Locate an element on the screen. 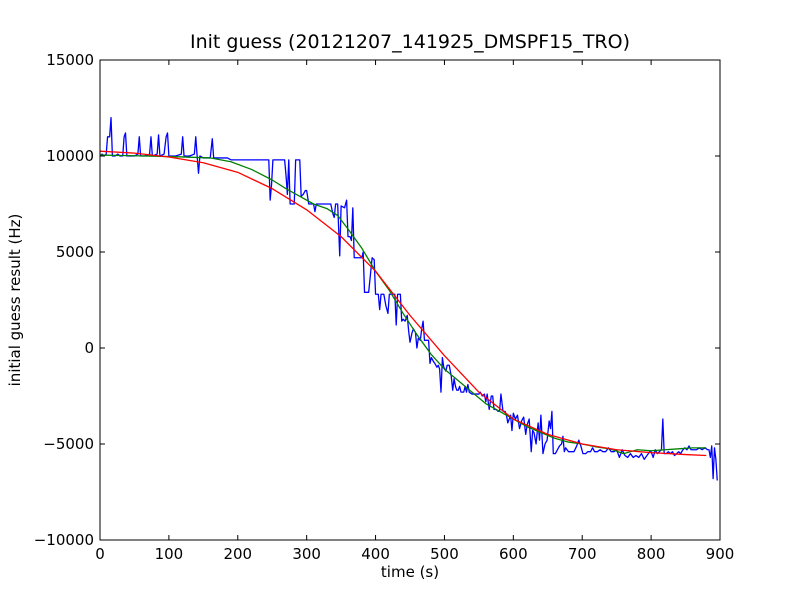  y-tick-label: −5000 is located at coordinates (68, 444).